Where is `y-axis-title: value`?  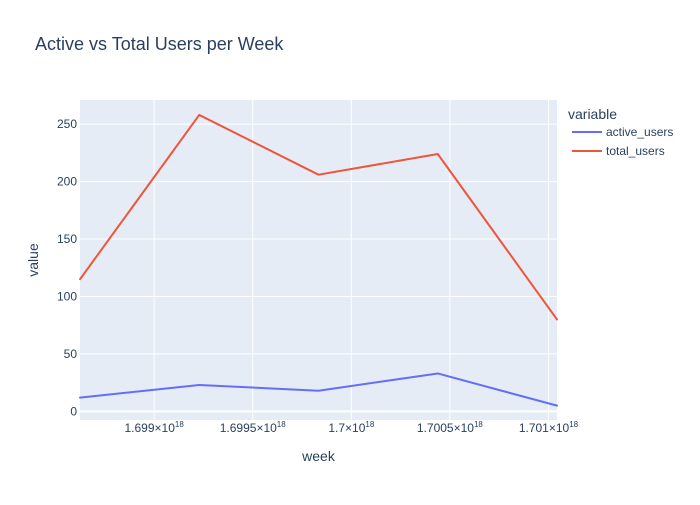 y-axis-title: value is located at coordinates (33, 260).